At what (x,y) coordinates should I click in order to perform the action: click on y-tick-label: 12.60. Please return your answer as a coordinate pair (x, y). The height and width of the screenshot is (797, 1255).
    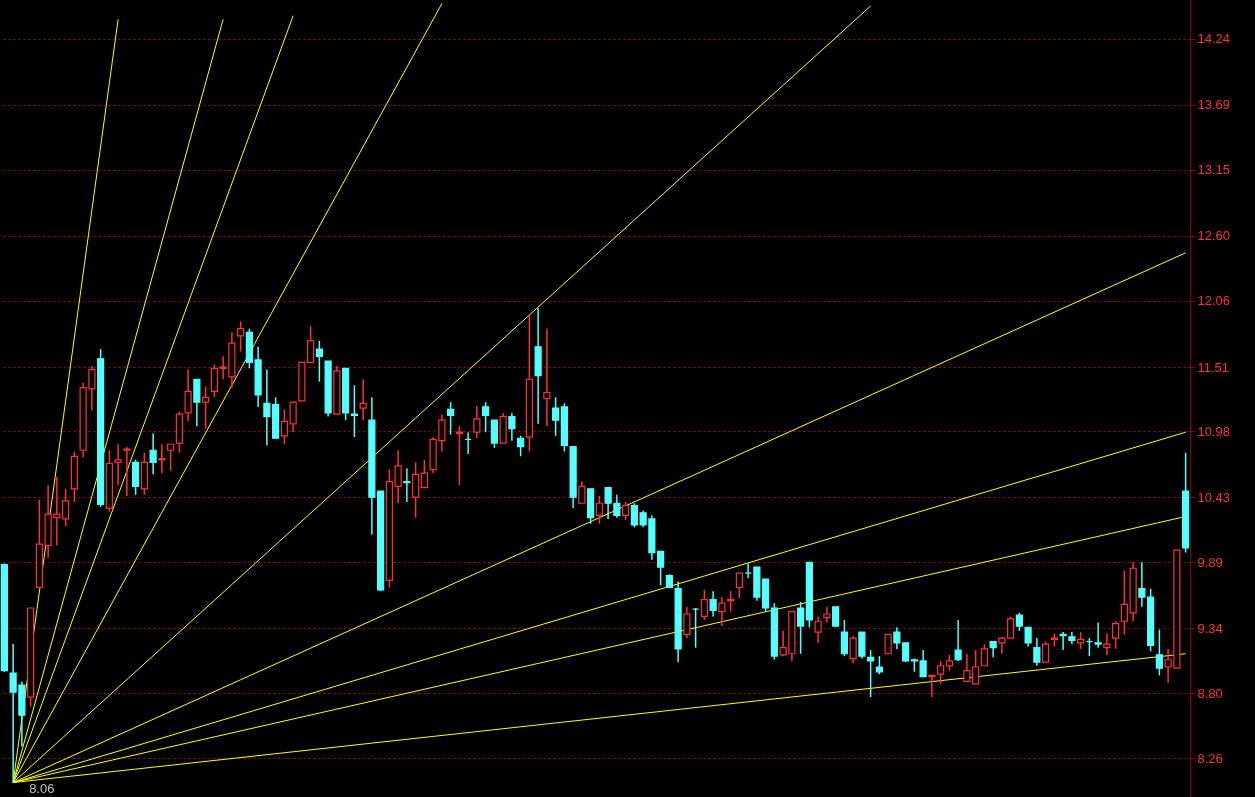
    Looking at the image, I should click on (1214, 236).